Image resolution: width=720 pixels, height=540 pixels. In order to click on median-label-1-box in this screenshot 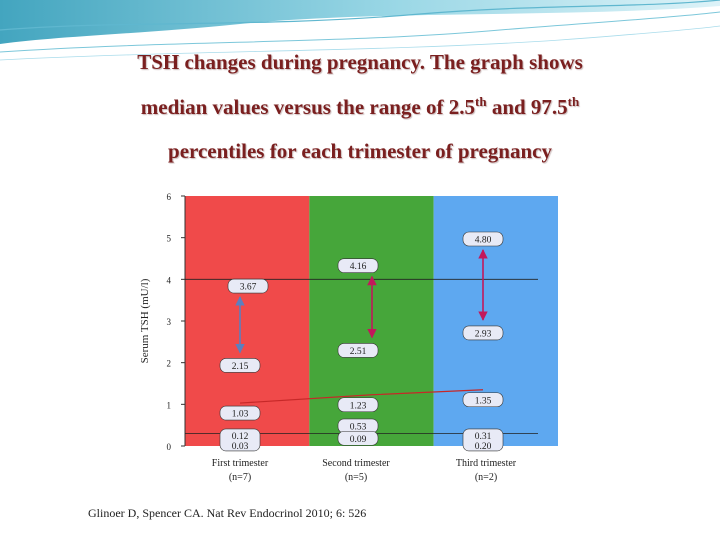, I will do `click(240, 413)`.